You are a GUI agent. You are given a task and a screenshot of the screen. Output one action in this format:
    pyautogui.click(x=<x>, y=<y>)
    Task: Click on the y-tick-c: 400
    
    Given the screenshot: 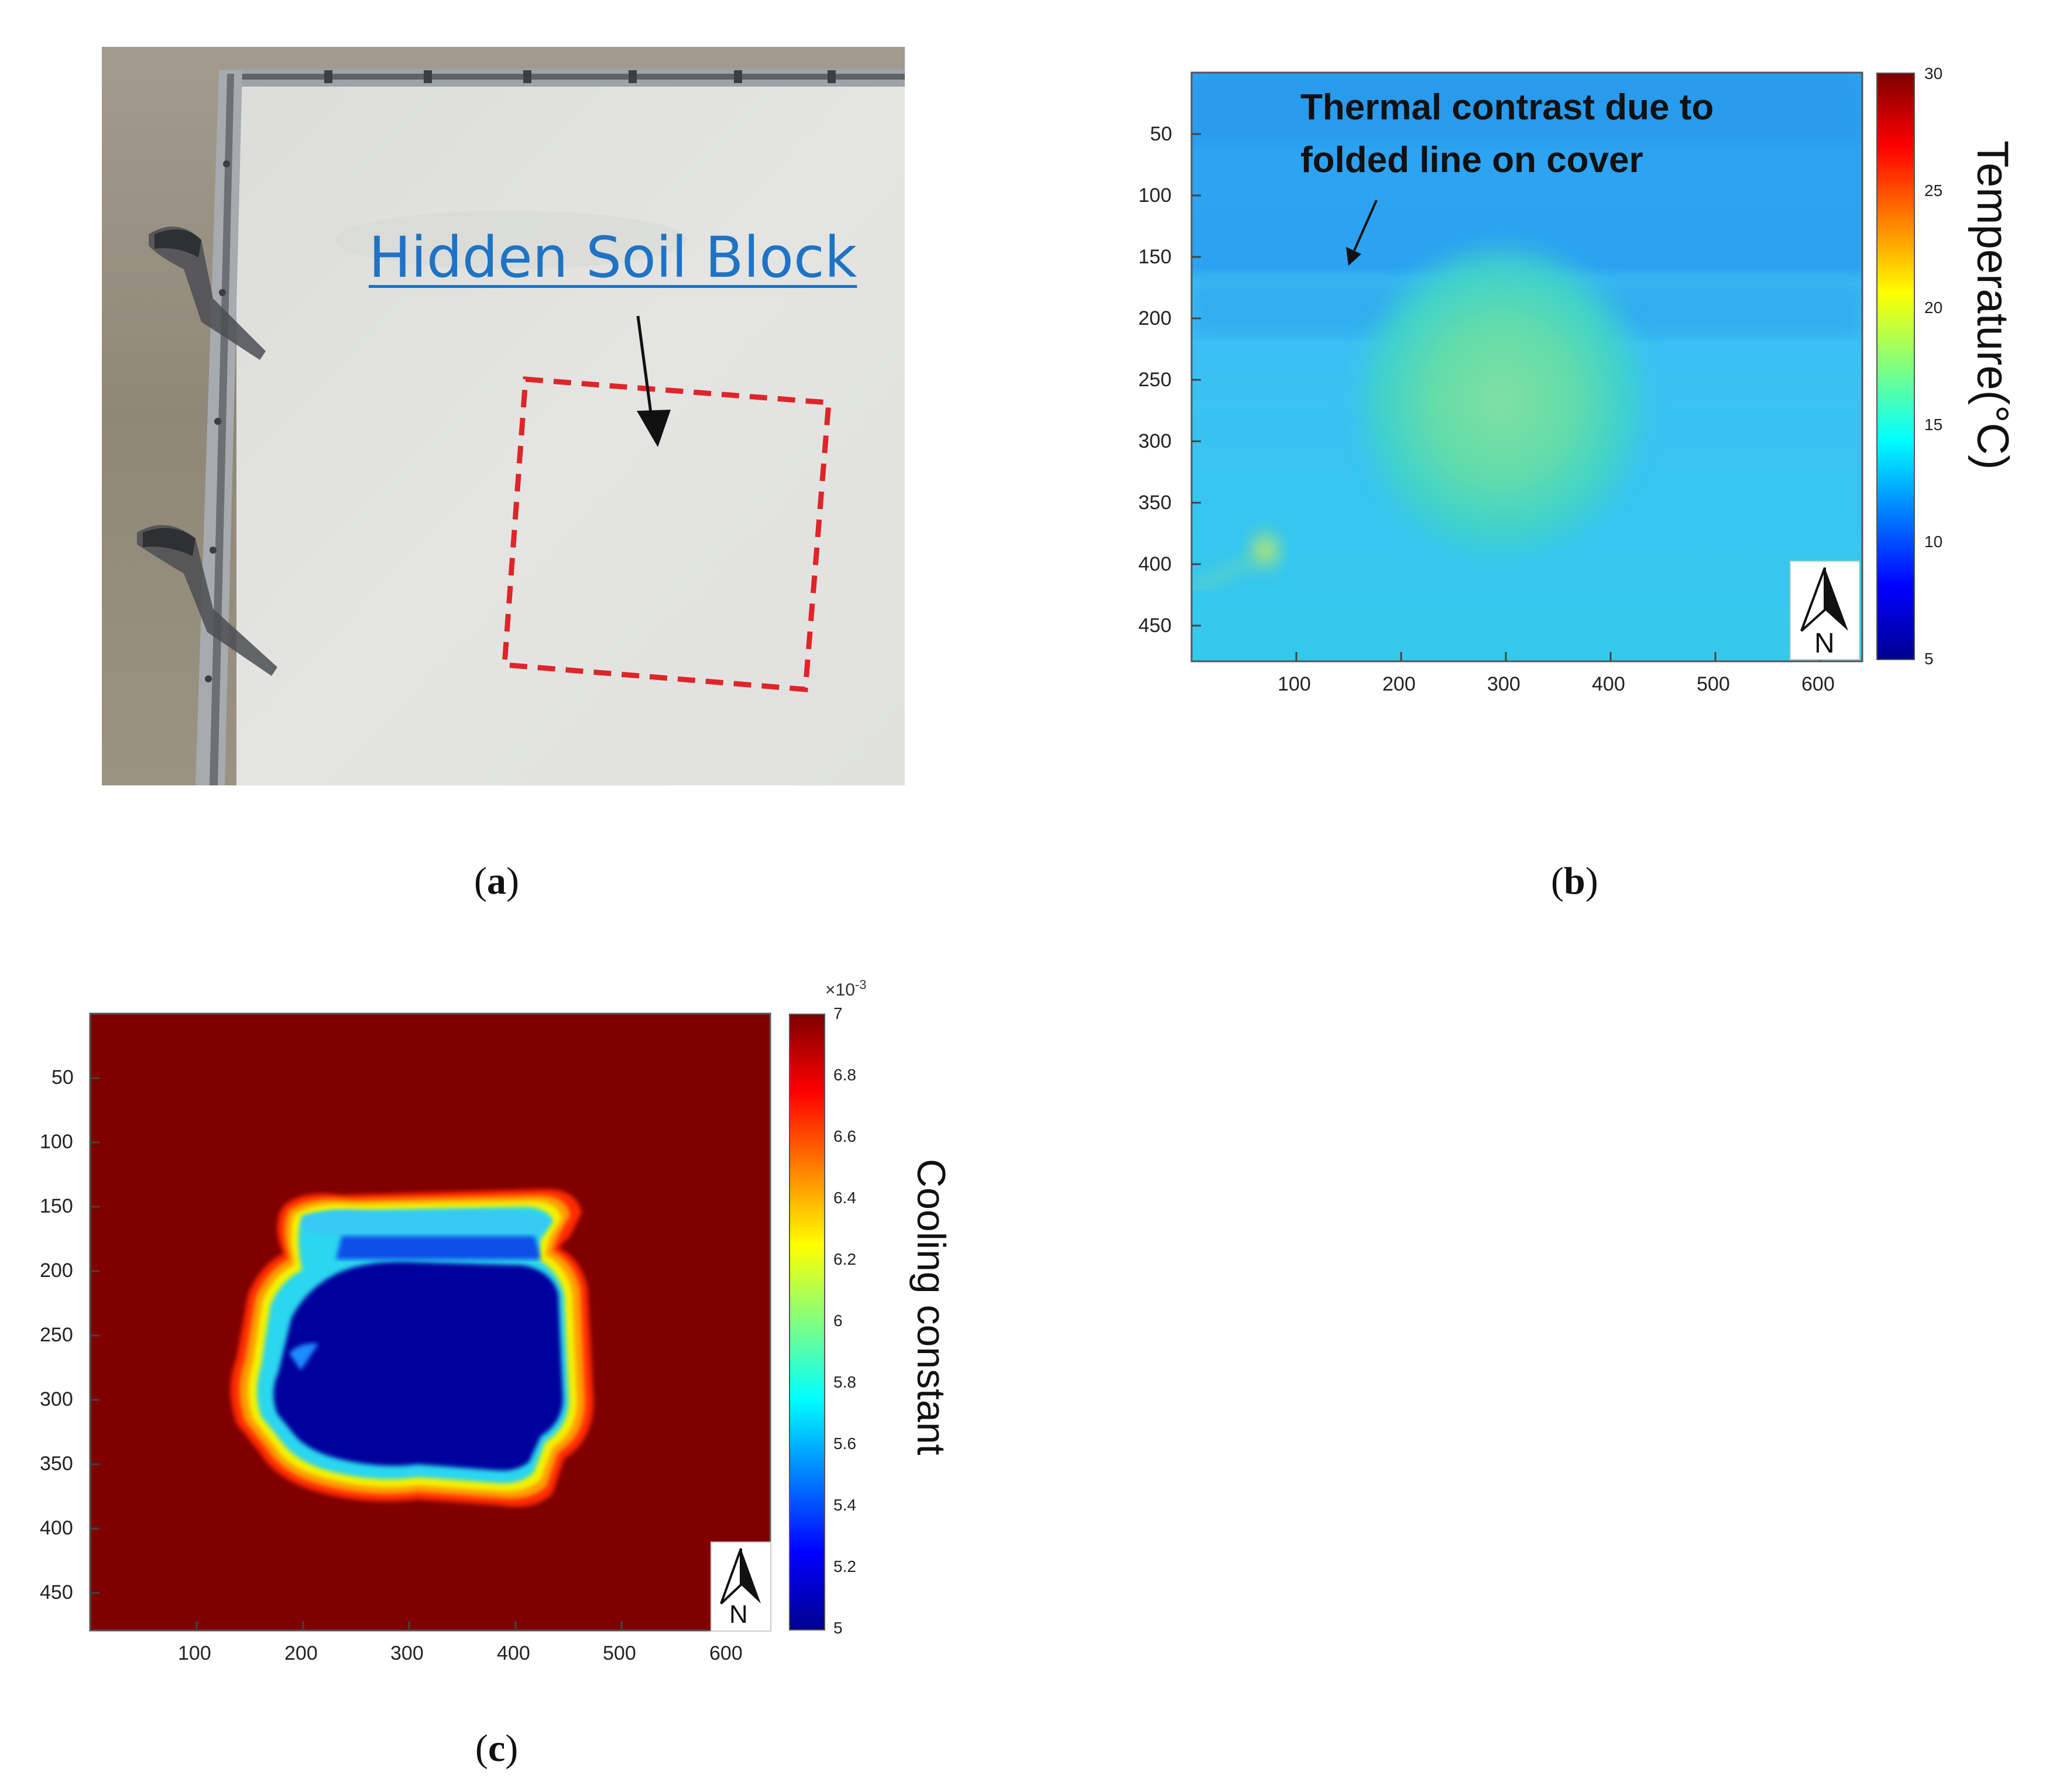 What is the action you would take?
    pyautogui.click(x=56, y=1528)
    